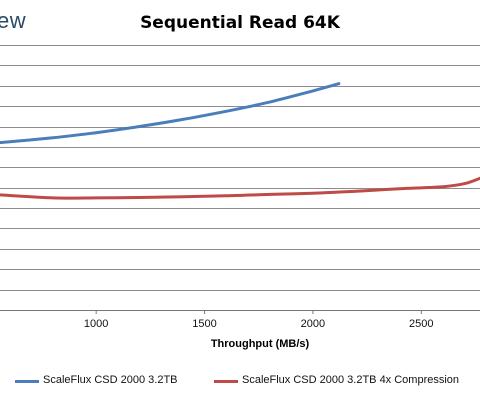  Describe the element at coordinates (240, 23) in the screenshot. I see `chart-title: Sequential Read 64K` at that location.